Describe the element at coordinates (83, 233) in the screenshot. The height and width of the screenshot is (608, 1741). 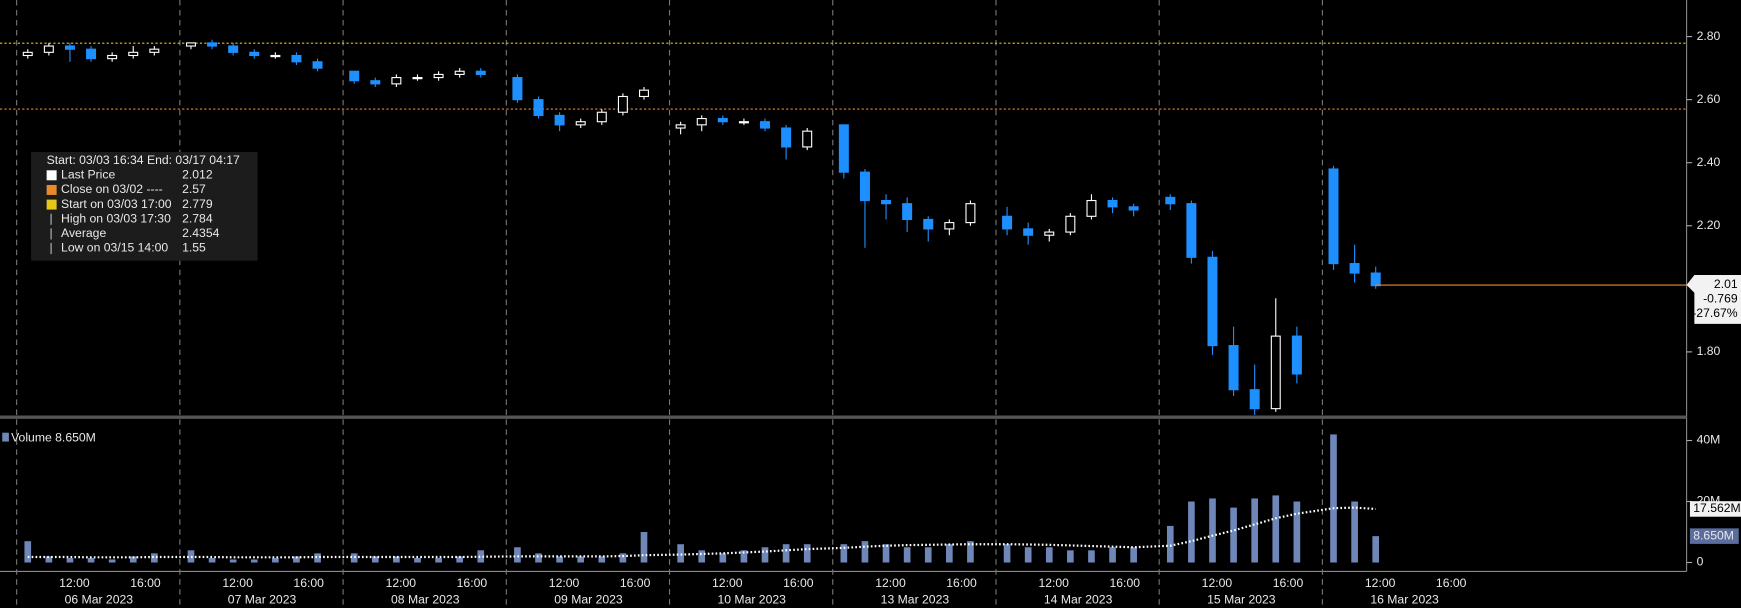
I see `legend-label: Average` at that location.